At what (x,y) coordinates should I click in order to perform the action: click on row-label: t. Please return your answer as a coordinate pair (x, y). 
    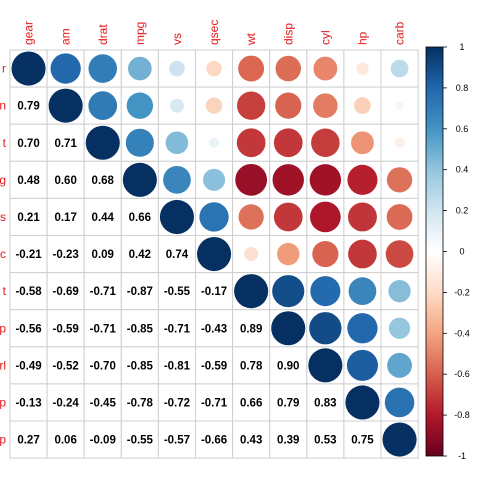
    Looking at the image, I should click on (5, 143).